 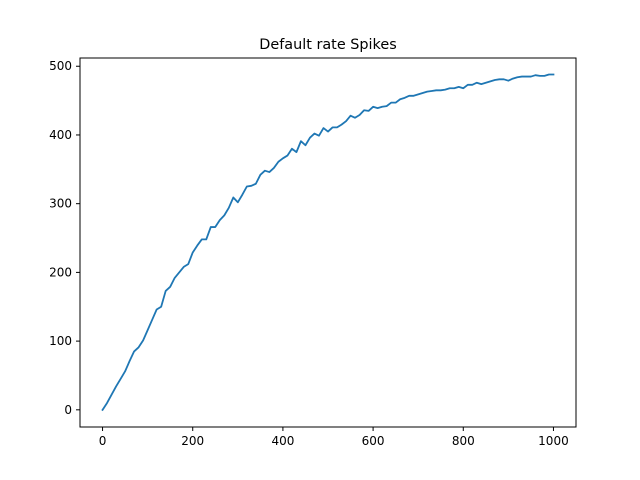 What do you see at coordinates (553, 441) in the screenshot?
I see `x-tick-label: 1000` at bounding box center [553, 441].